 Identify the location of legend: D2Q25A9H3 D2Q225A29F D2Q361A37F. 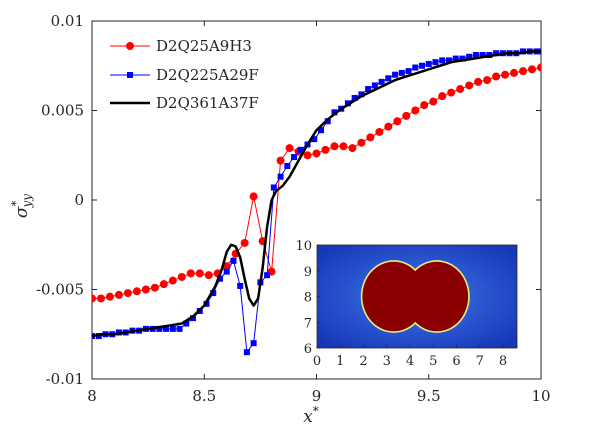
(205, 72).